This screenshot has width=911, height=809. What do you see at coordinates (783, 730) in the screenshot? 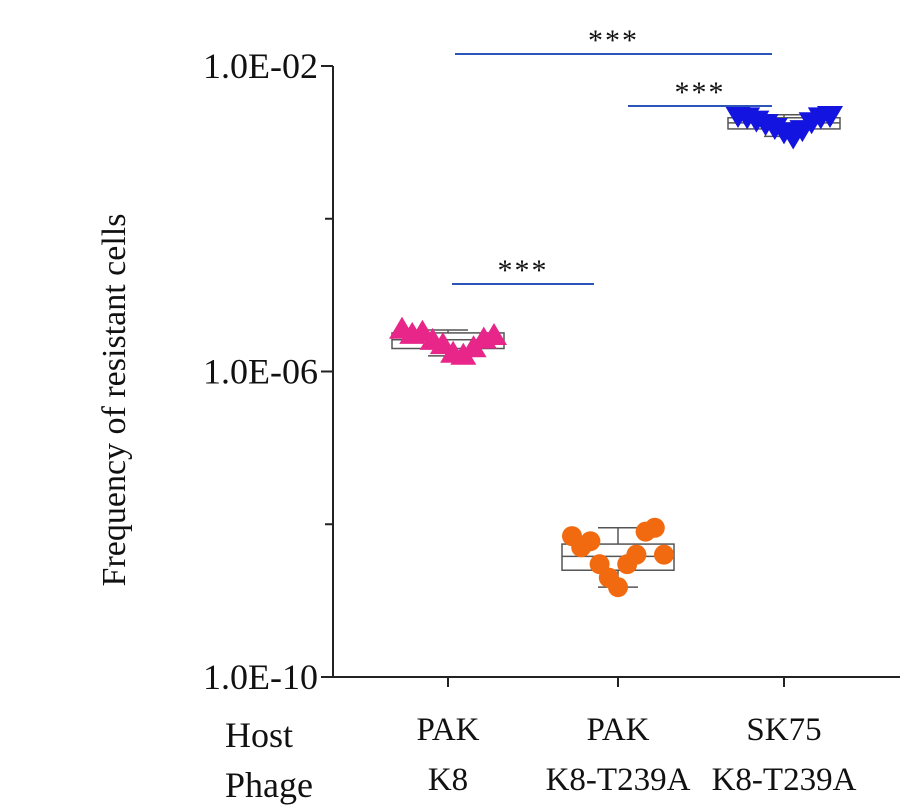
I see `host-label: SK75` at bounding box center [783, 730].